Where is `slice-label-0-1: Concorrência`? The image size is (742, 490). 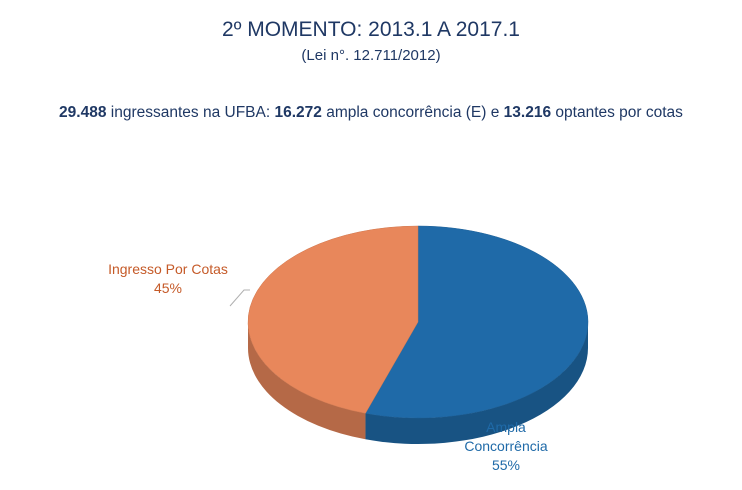
slice-label-0-1: Concorrência is located at coordinates (505, 446).